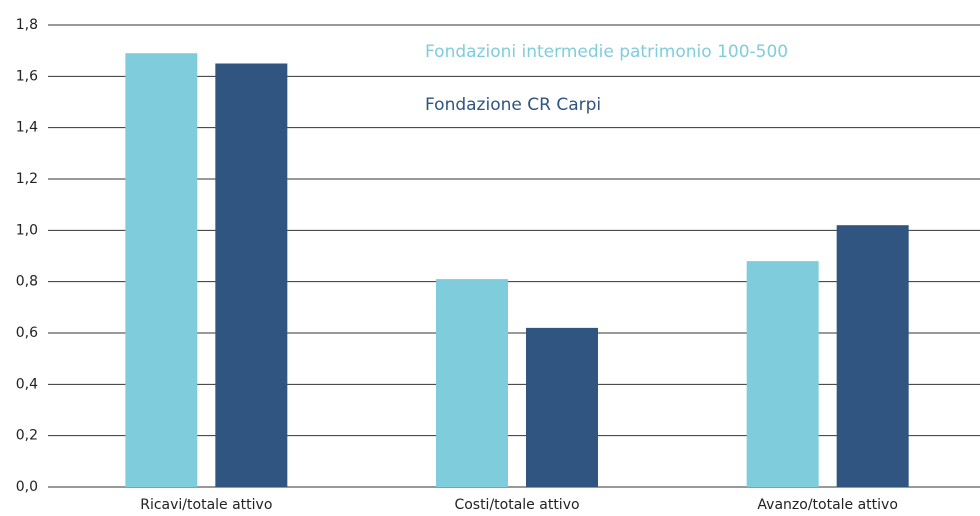 Image resolution: width=980 pixels, height=516 pixels. What do you see at coordinates (27, 179) in the screenshot?
I see `y-tick-label: 1,2` at bounding box center [27, 179].